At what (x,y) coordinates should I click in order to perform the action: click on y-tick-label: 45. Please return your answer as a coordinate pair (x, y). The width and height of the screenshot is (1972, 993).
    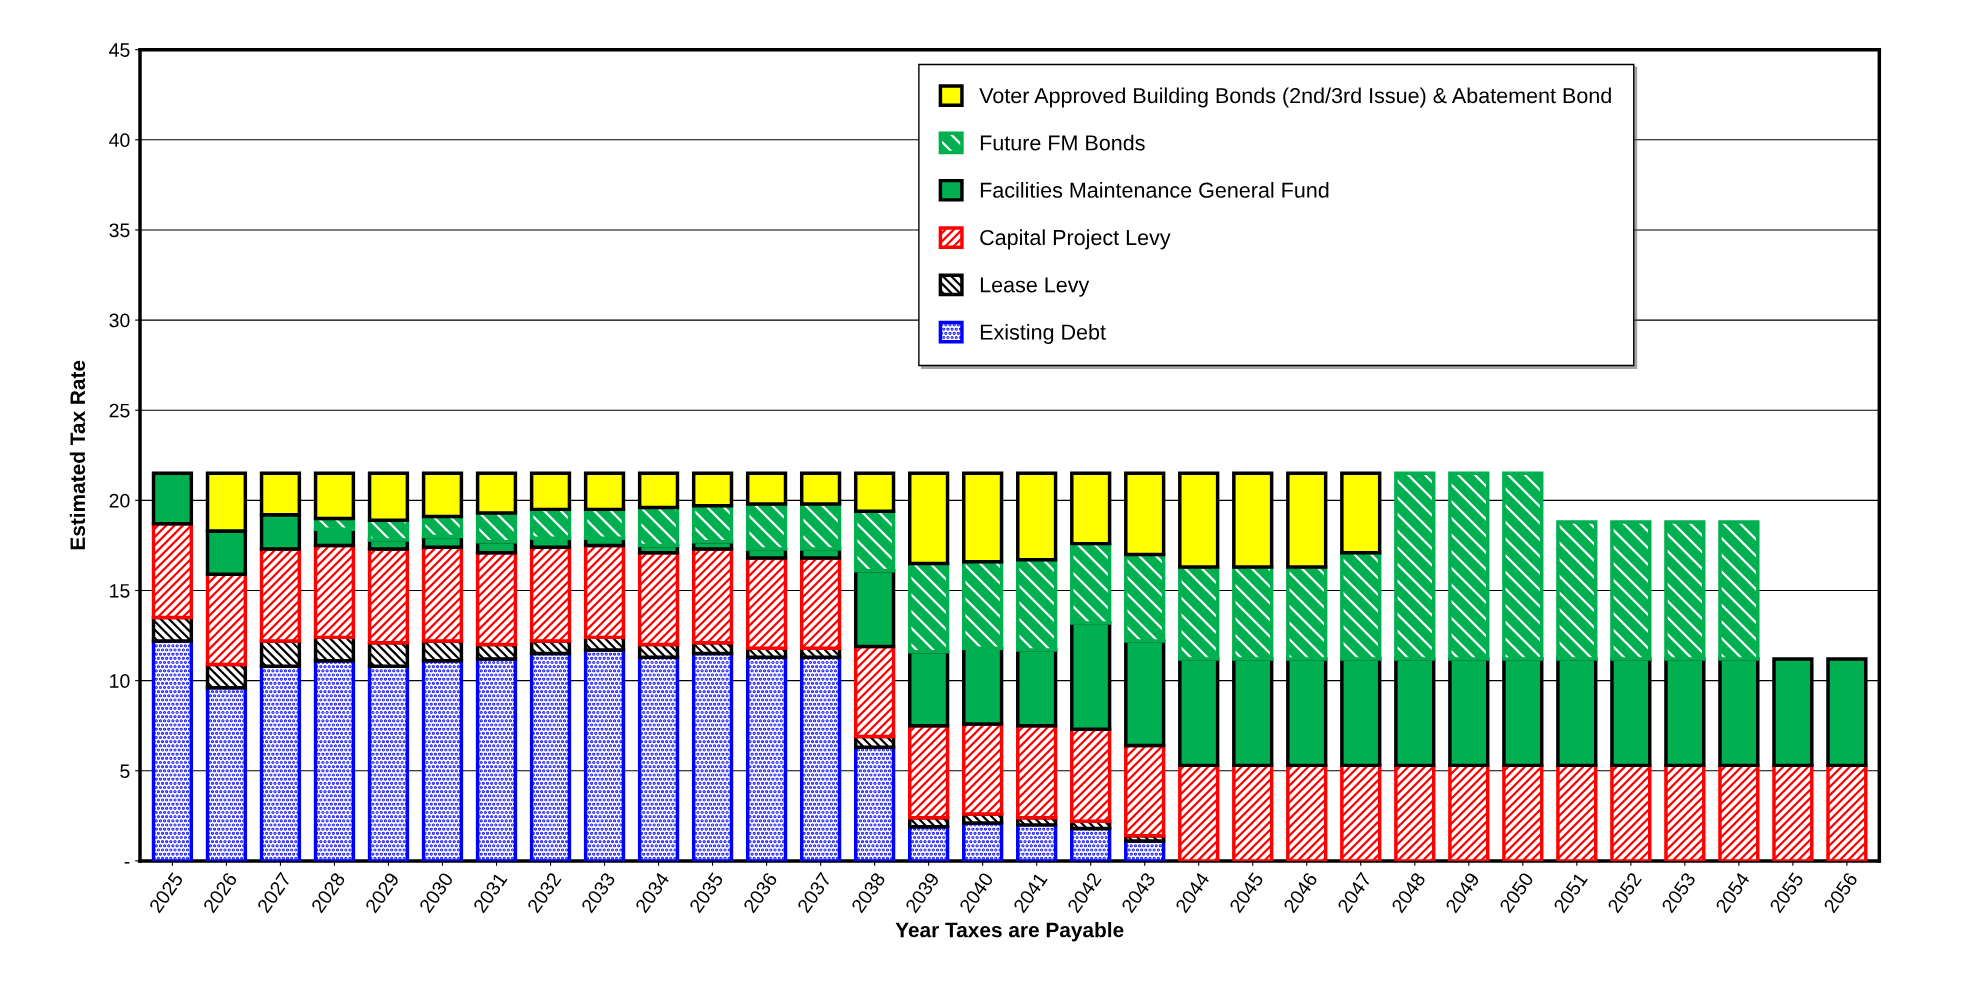
    Looking at the image, I should click on (119, 50).